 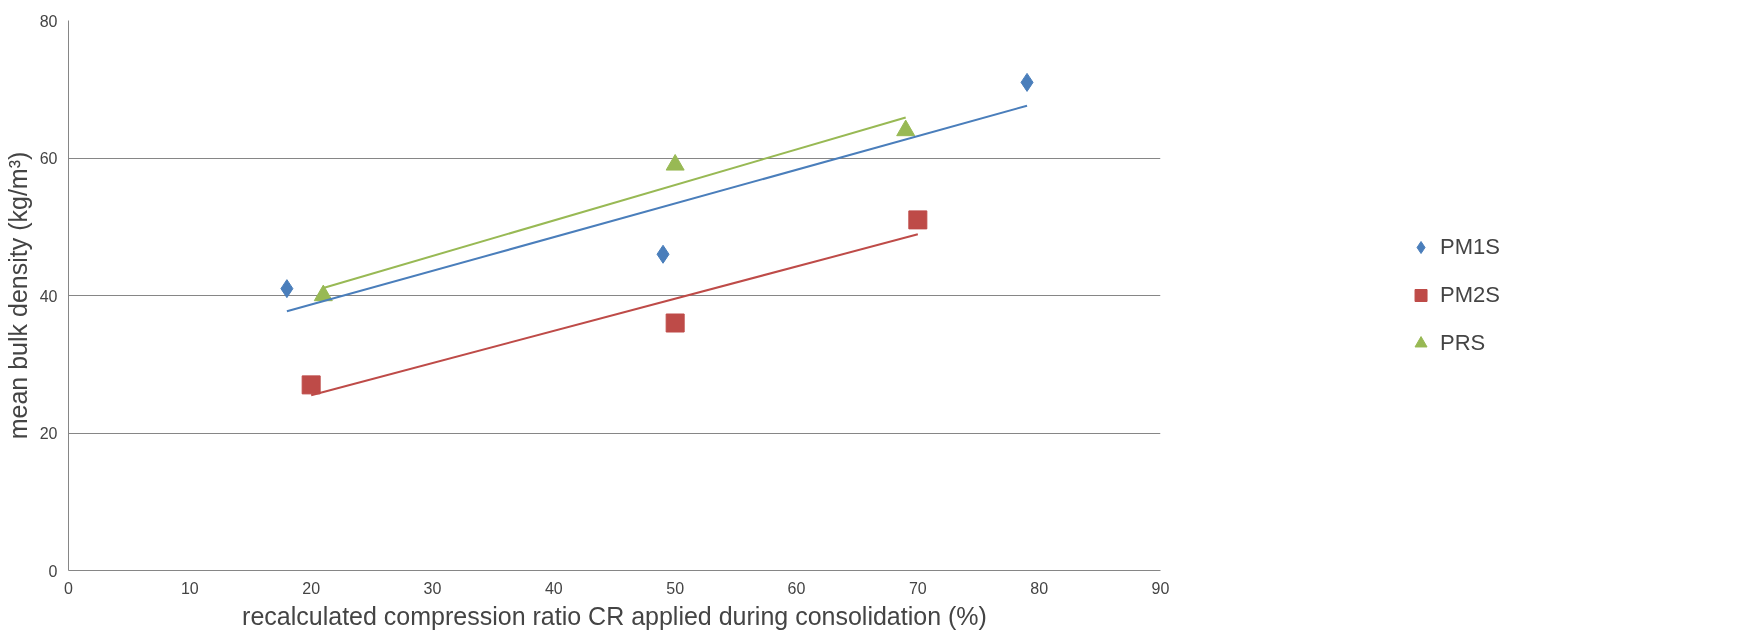 What do you see at coordinates (1470, 295) in the screenshot?
I see `legend-label: PM2S` at bounding box center [1470, 295].